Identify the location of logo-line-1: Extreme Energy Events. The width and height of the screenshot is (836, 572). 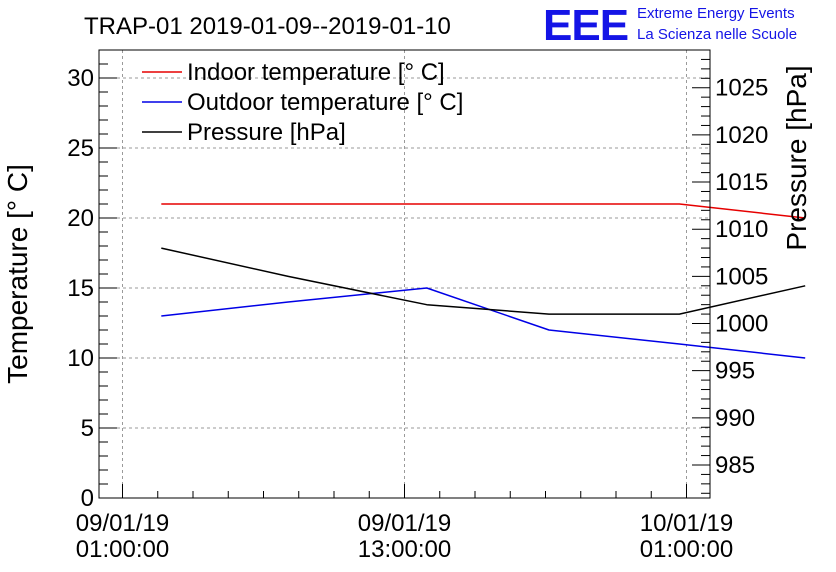
(716, 13).